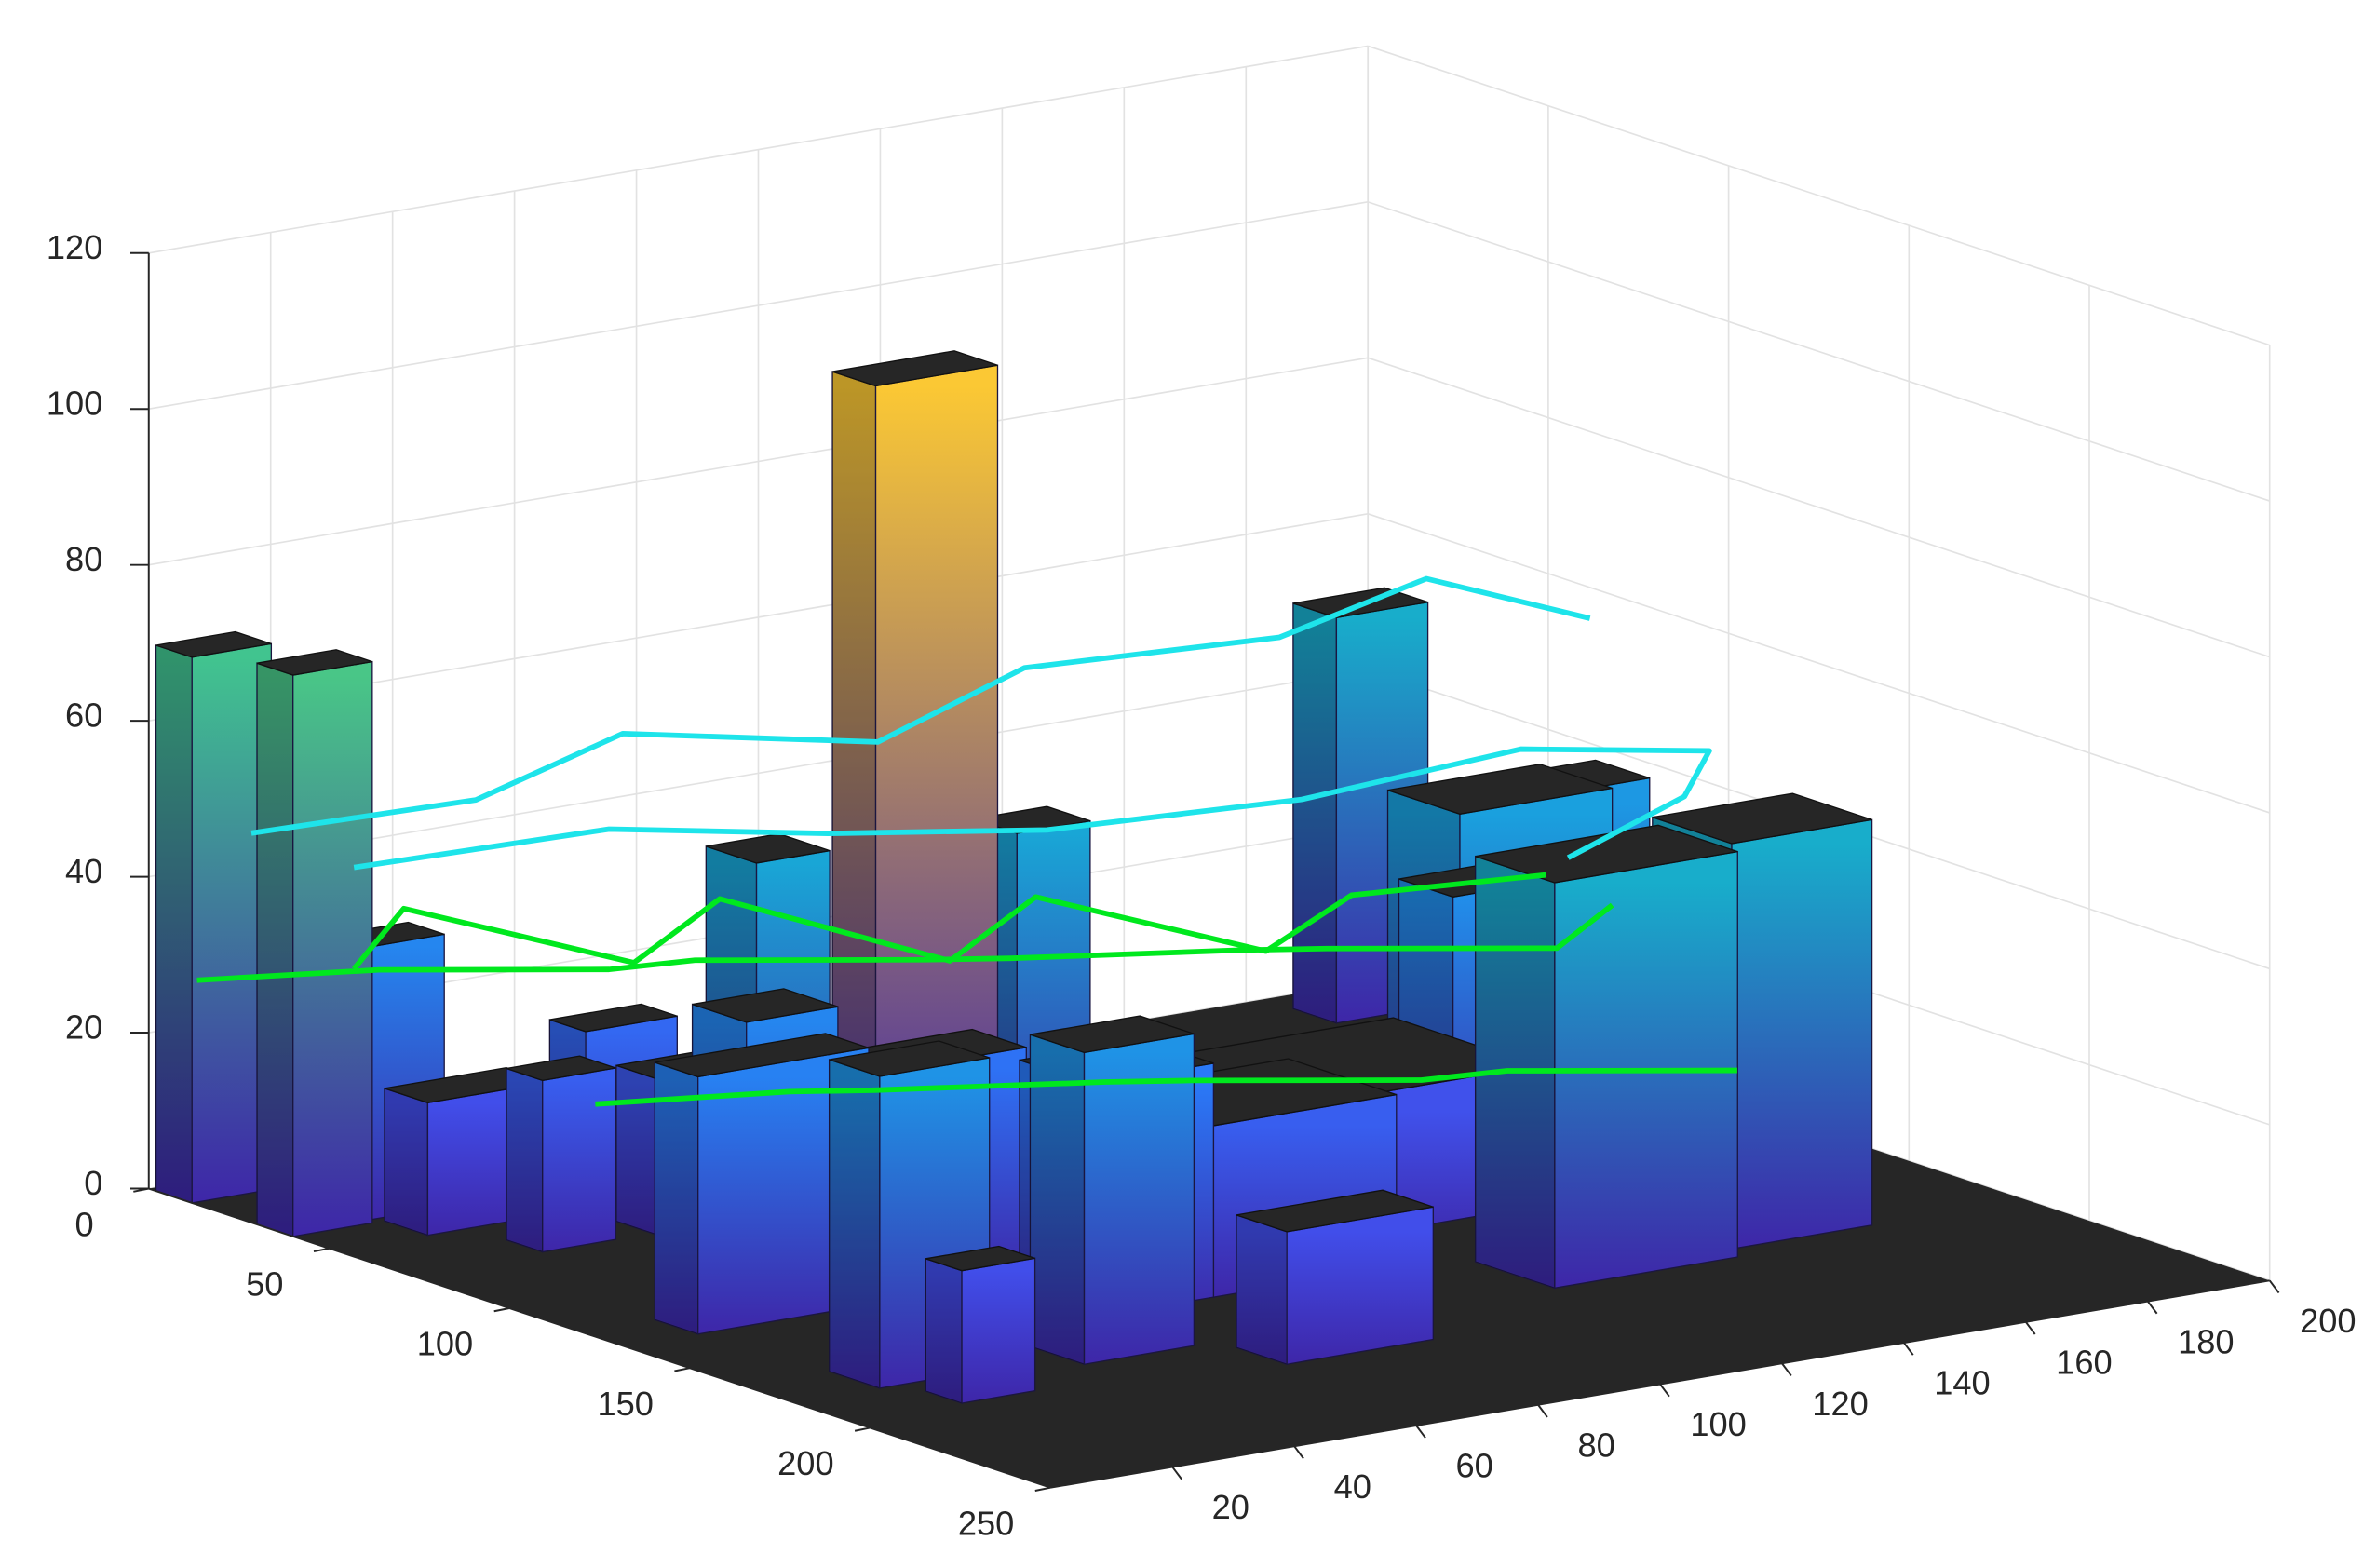  What do you see at coordinates (1230, 1507) in the screenshot?
I see `x-tick-label: 20` at bounding box center [1230, 1507].